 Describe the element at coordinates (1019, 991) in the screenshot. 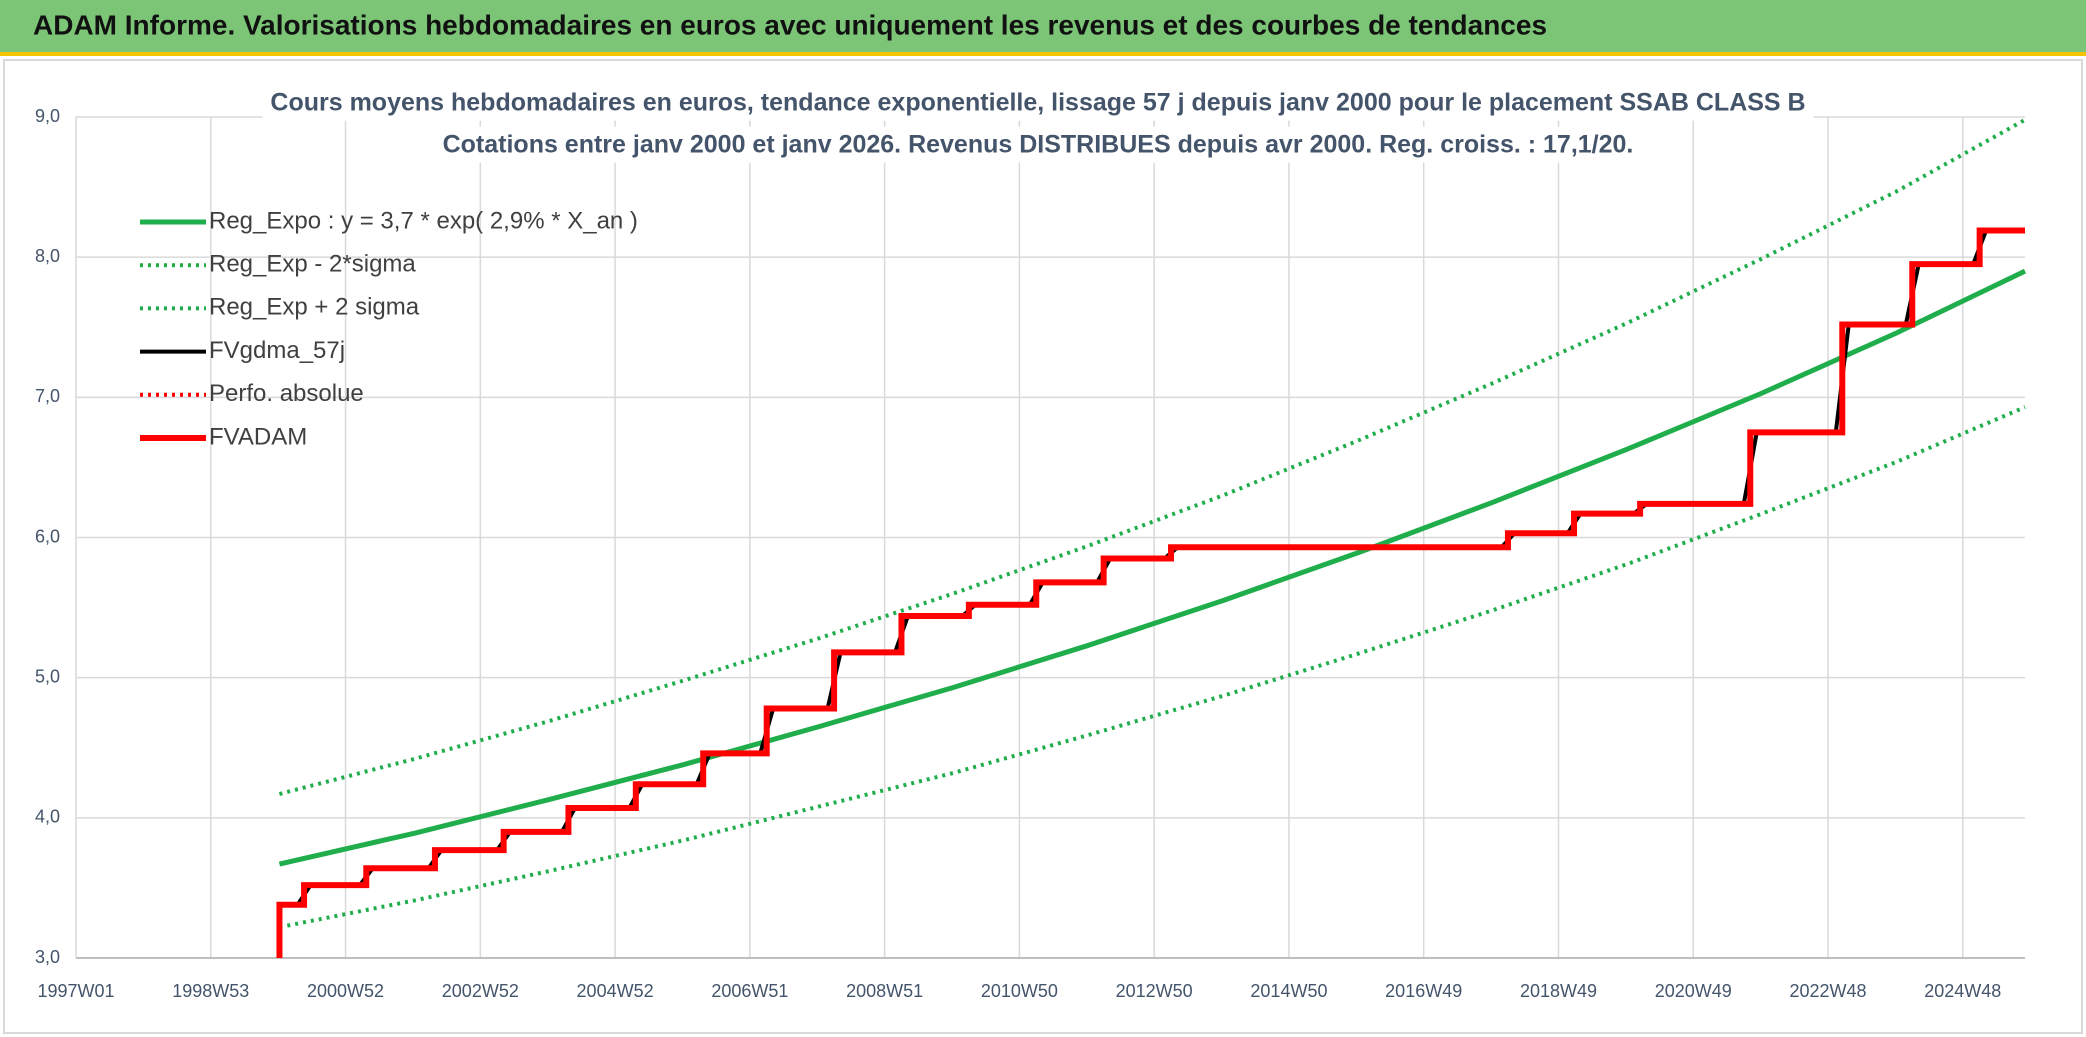

I see `x-tick-label: 2010W50` at that location.